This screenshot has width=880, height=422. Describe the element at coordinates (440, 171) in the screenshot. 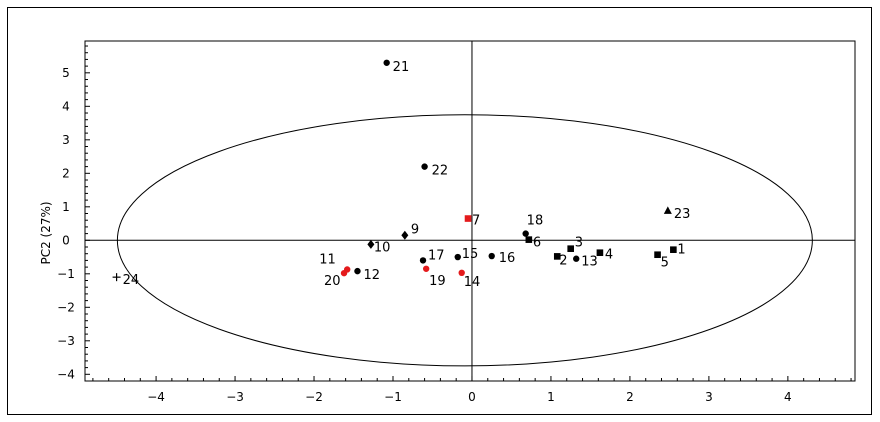

I see `point-label-22: 22` at that location.